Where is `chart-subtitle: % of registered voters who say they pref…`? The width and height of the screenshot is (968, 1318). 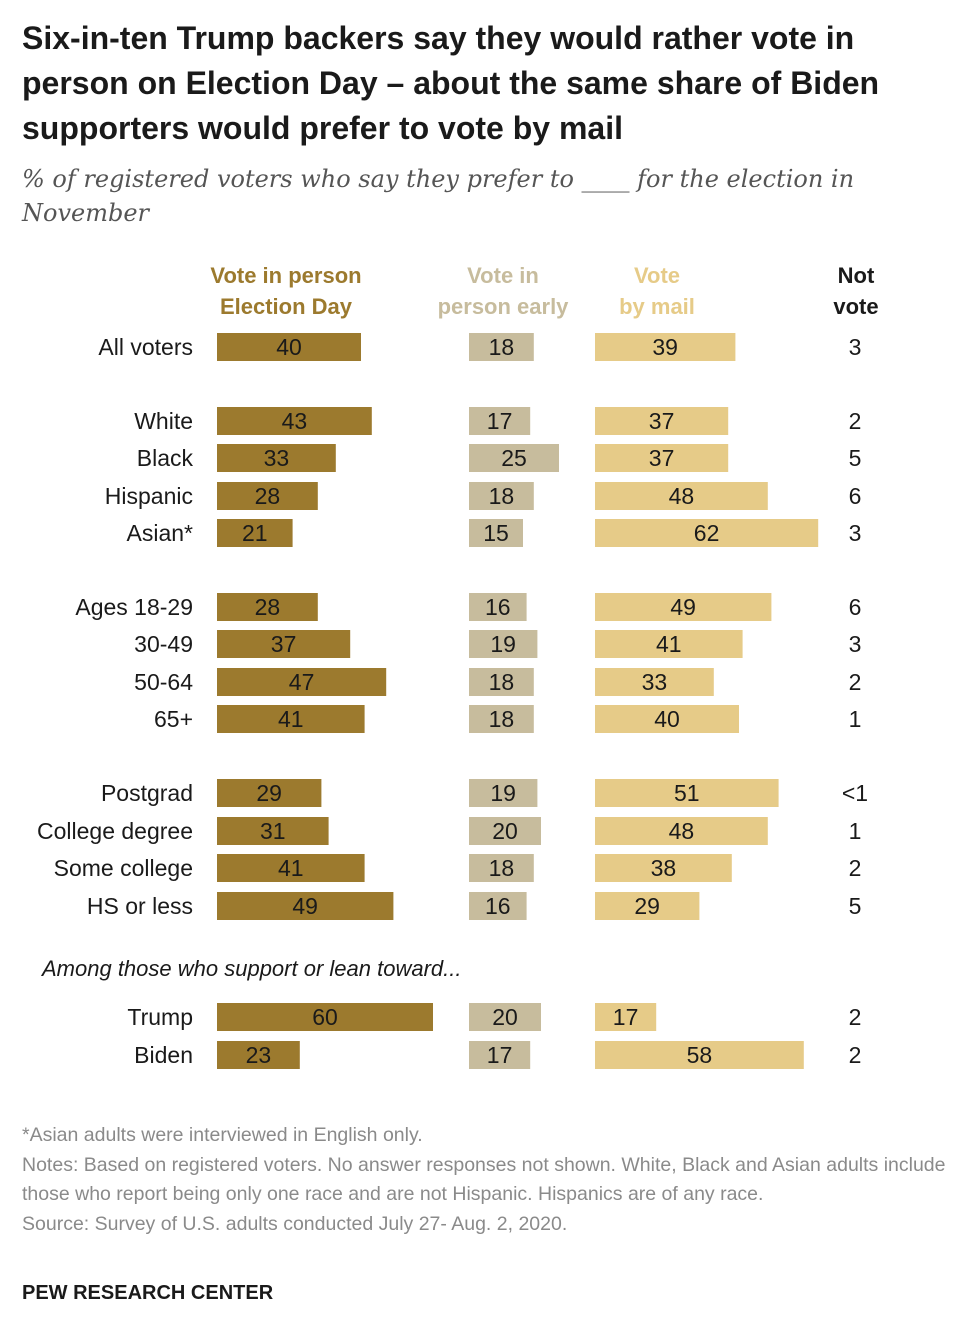 chart-subtitle: % of registered voters who say they pref… is located at coordinates (438, 196).